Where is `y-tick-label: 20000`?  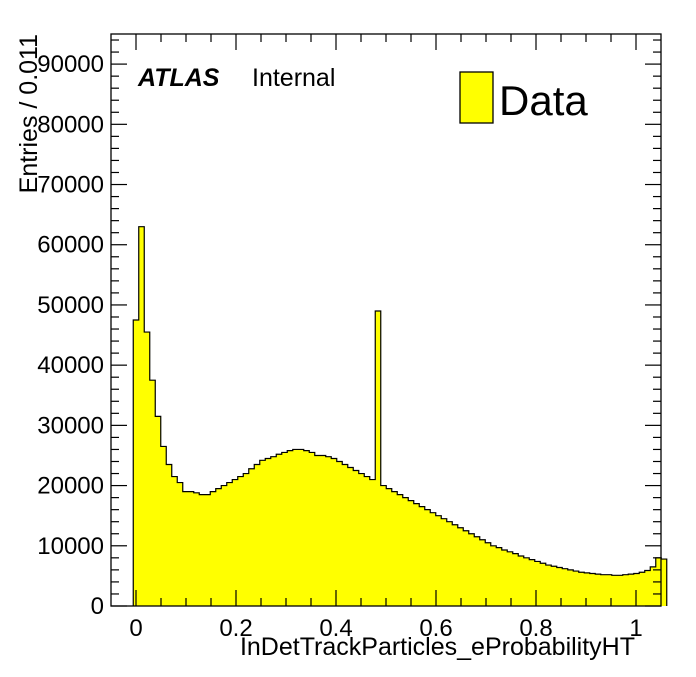
y-tick-label: 20000 is located at coordinates (70, 486).